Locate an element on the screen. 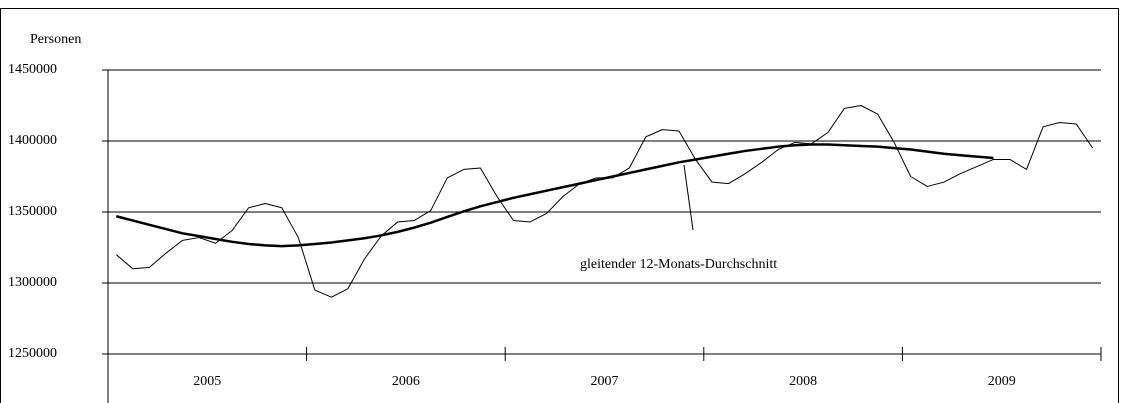 Image resolution: width=1129 pixels, height=403 pixels. y-tick-label: 1250000 is located at coordinates (32, 353).